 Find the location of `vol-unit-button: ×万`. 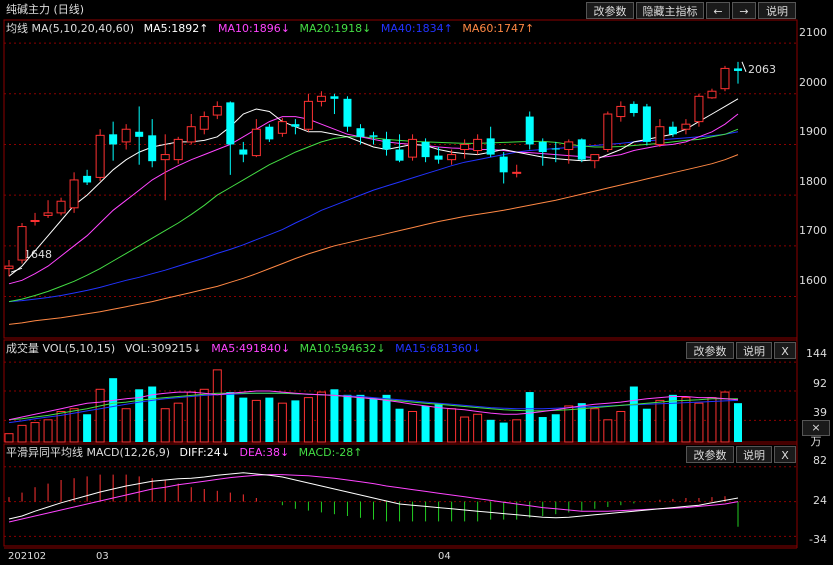

vol-unit-button: ×万 is located at coordinates (816, 434).